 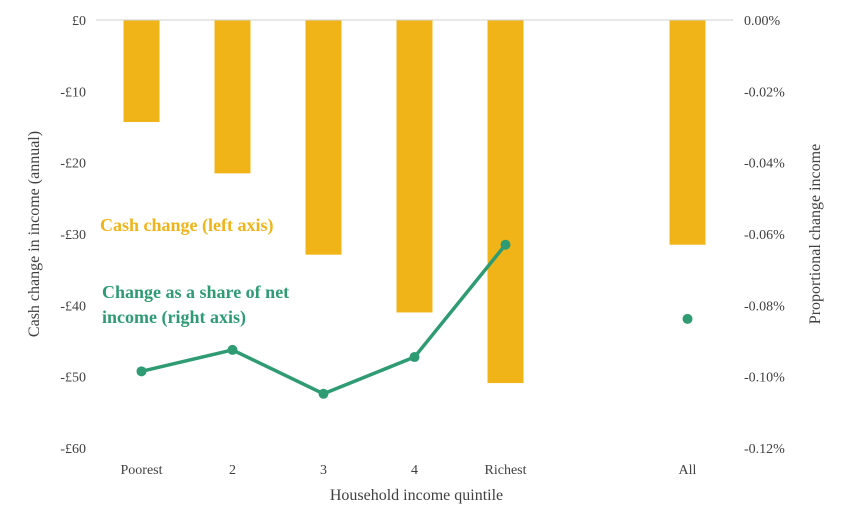 I want to click on right-tick-label: -0.08%, so click(x=764, y=306).